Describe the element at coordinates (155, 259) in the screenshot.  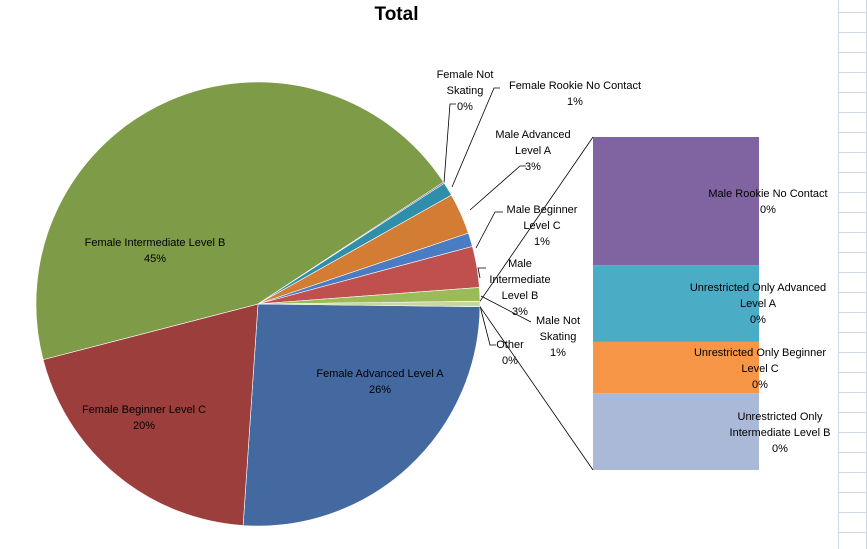
I see `label-value: 45%` at that location.